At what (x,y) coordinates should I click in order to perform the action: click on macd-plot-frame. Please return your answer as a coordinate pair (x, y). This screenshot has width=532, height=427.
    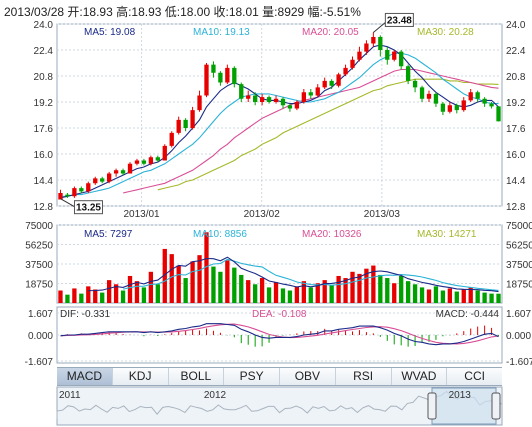
    Looking at the image, I should click on (279, 335).